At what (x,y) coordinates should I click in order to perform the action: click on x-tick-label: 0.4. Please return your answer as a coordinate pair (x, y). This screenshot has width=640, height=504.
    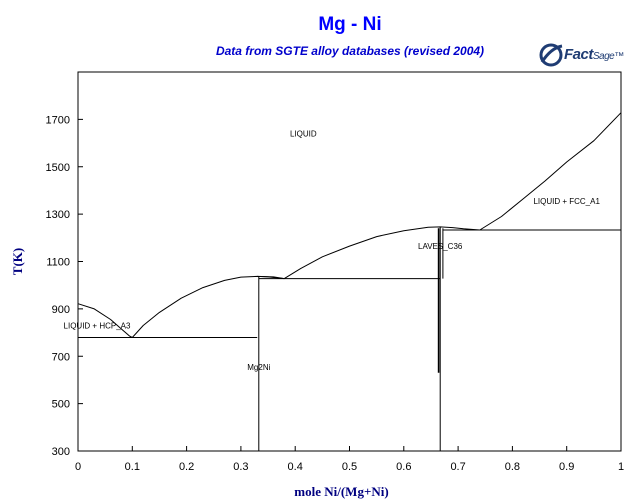
    Looking at the image, I should click on (295, 467).